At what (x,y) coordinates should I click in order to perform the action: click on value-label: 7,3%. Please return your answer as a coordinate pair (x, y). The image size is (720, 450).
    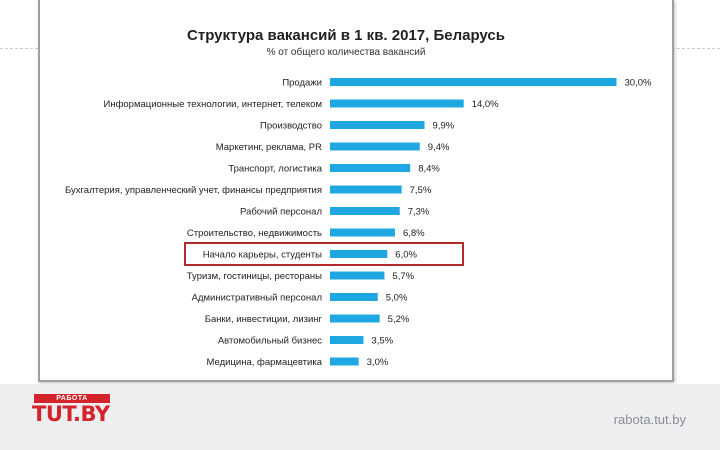
    Looking at the image, I should click on (419, 212).